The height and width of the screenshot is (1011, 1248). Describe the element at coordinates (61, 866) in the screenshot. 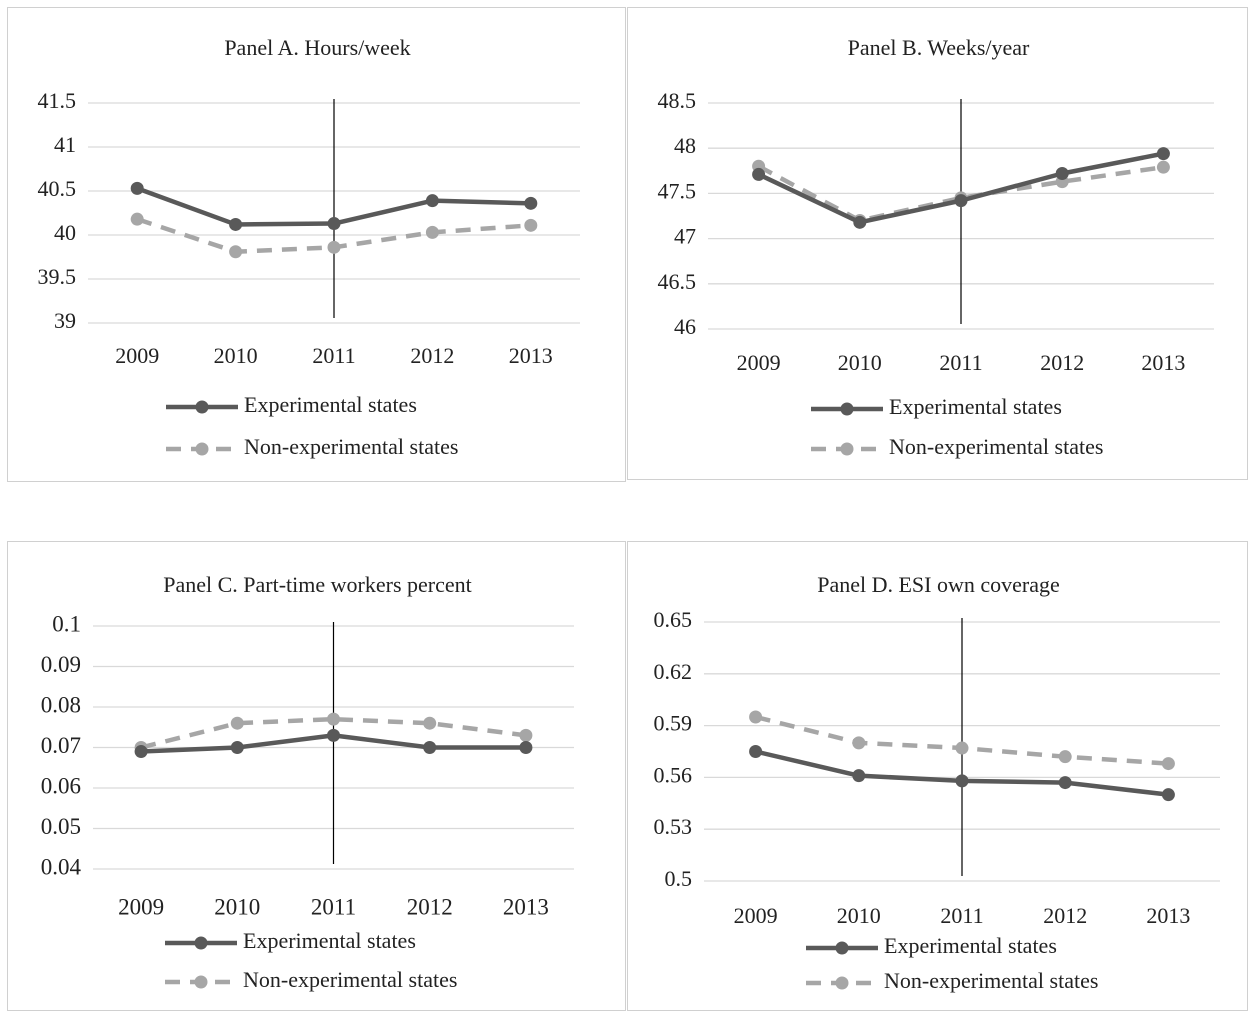

I see `y-tick-label: 0.04` at that location.